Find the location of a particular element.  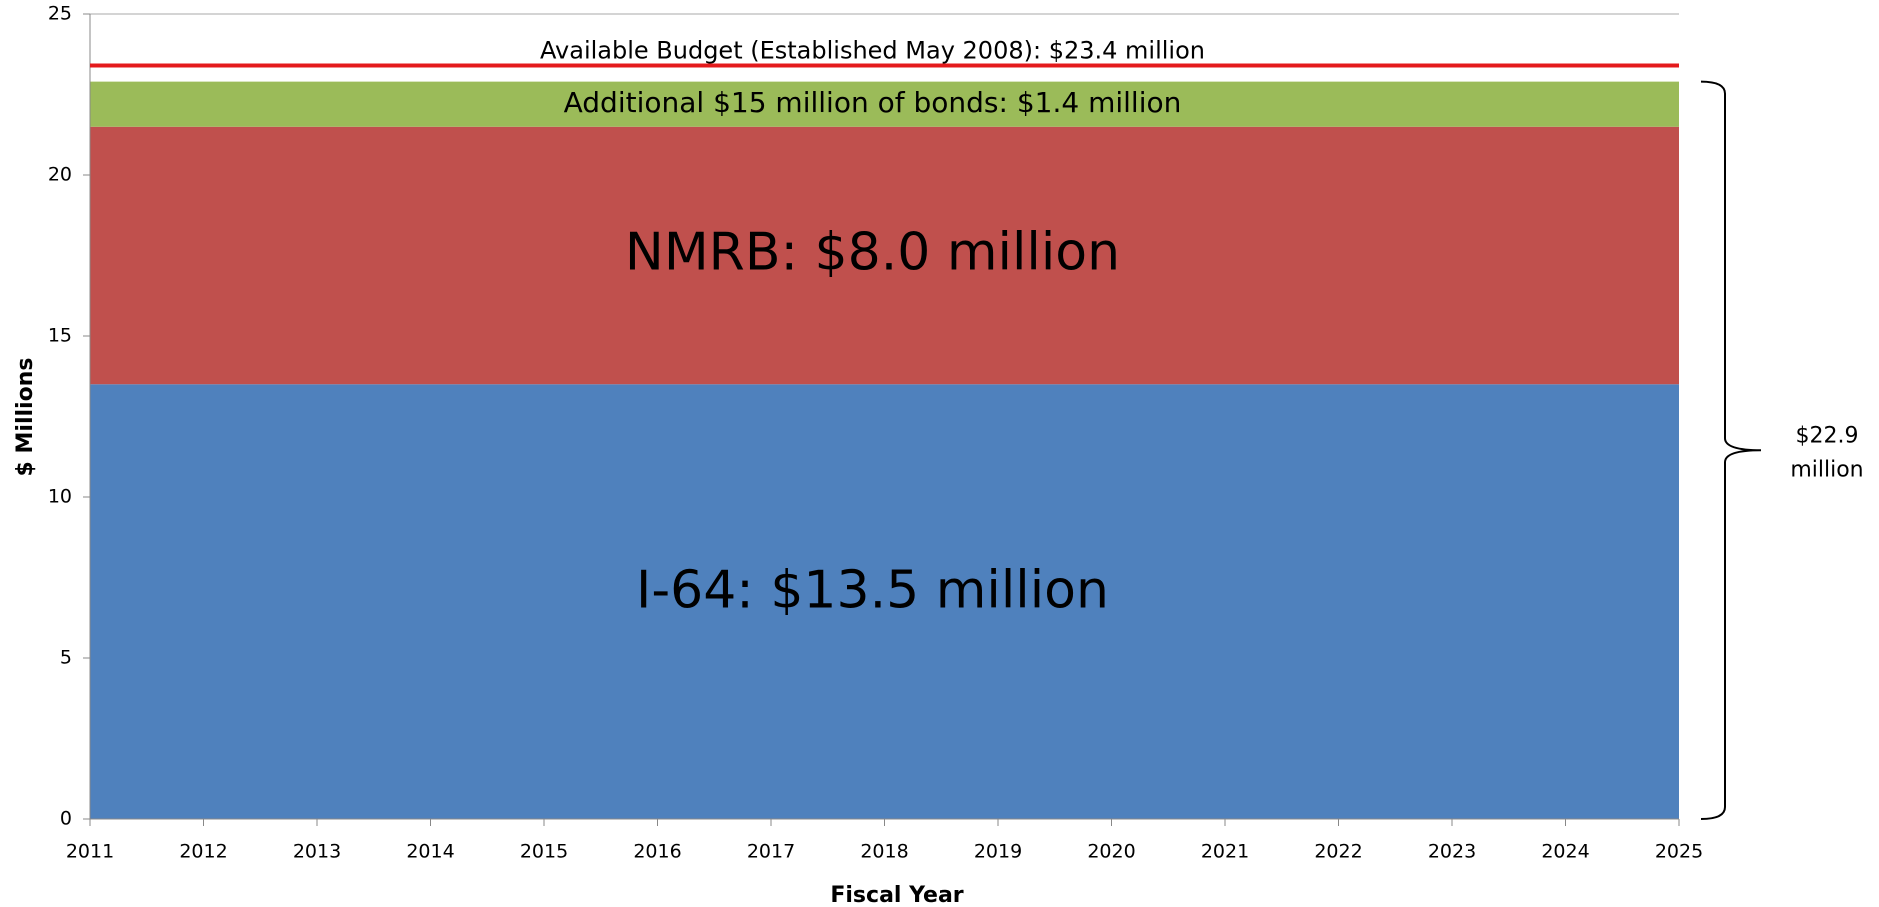

x-tick-label: 2020 is located at coordinates (1111, 852).